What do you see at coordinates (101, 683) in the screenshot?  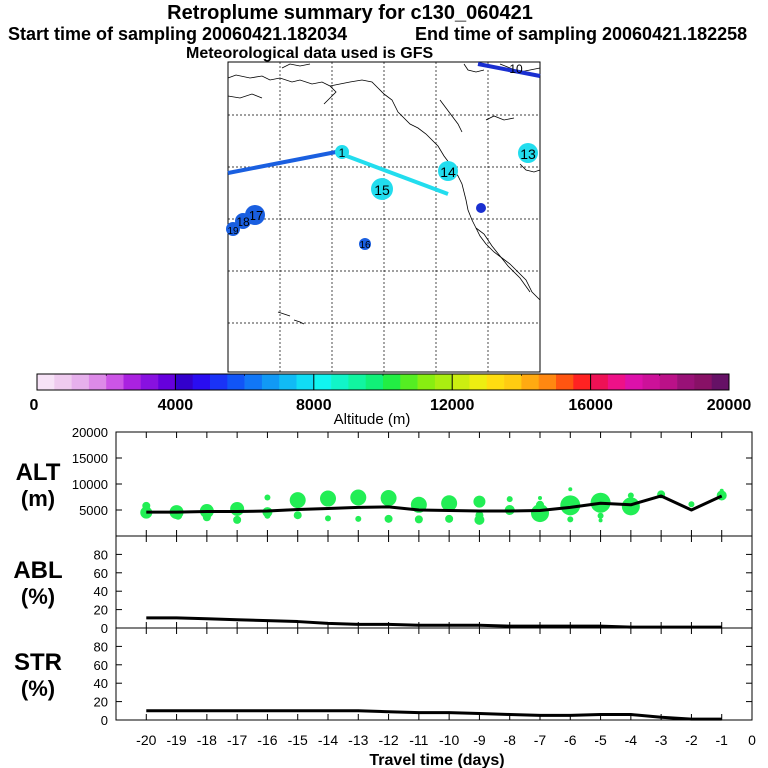 I see `y-tick-label: 40` at bounding box center [101, 683].